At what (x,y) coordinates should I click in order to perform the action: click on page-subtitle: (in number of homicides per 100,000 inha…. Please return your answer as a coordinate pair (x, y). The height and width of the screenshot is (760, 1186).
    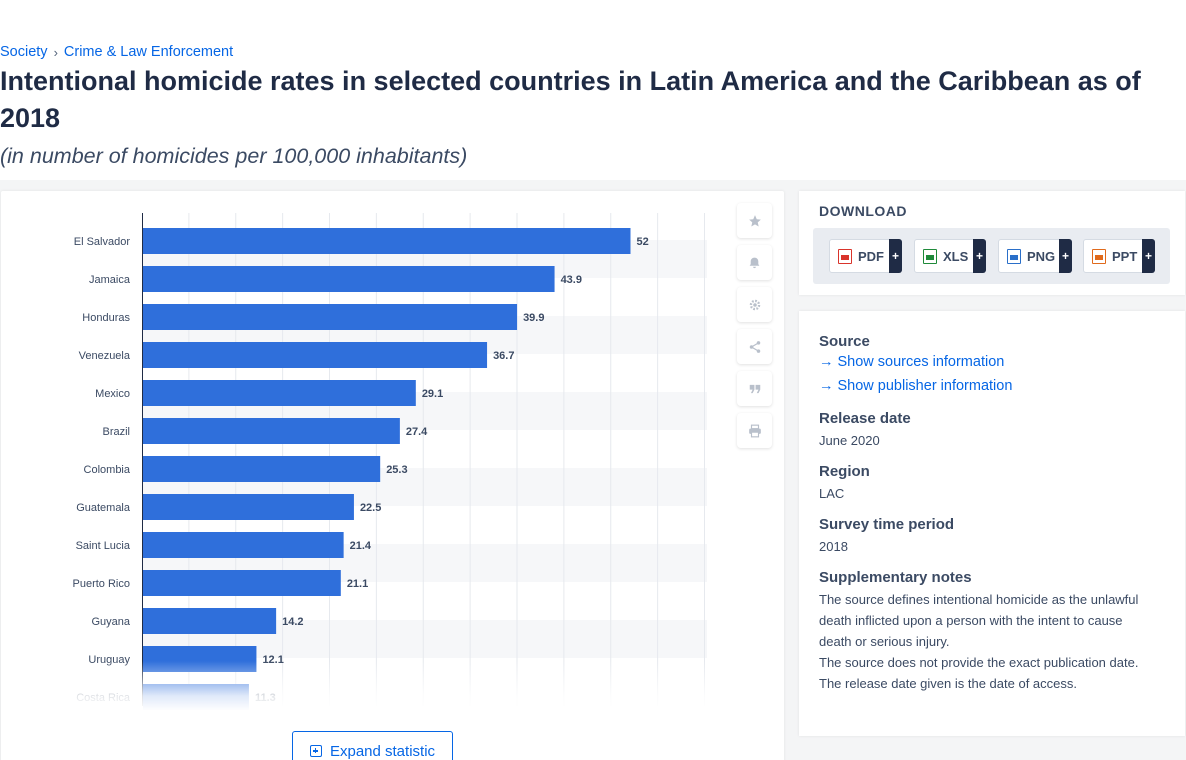
    Looking at the image, I should click on (234, 156).